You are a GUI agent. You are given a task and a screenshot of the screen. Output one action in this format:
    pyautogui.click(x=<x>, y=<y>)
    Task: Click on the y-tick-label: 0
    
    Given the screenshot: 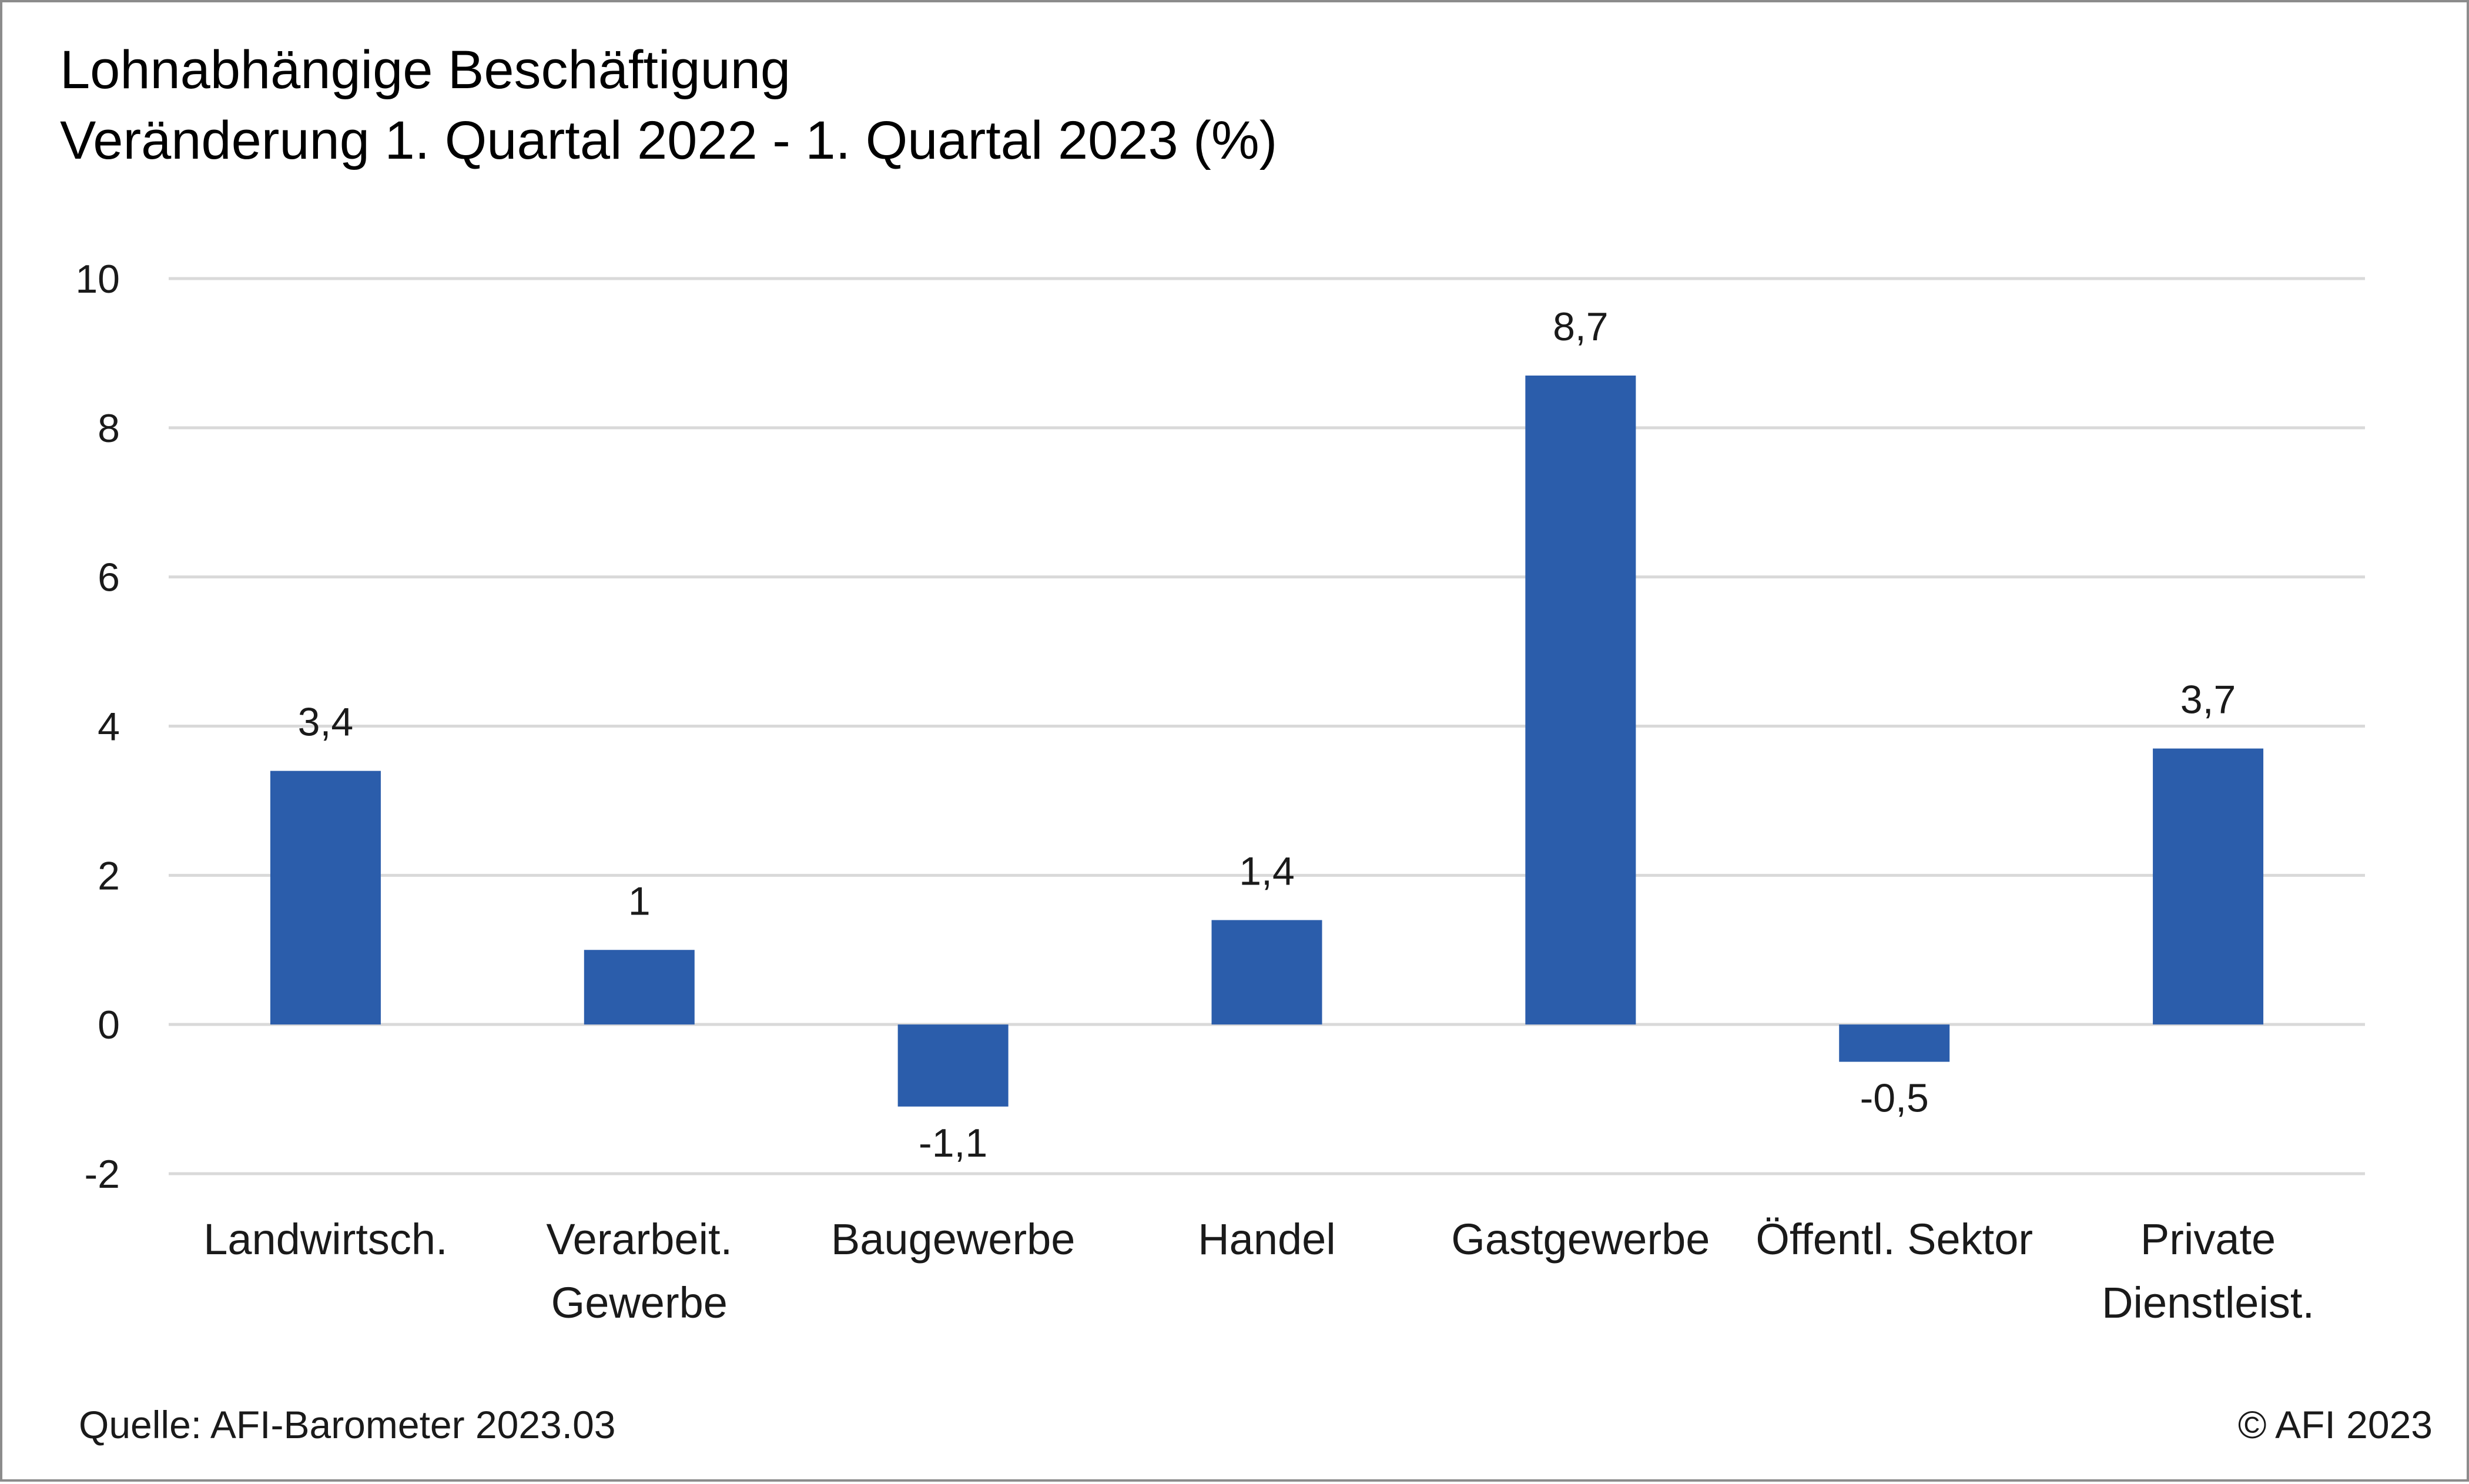 What is the action you would take?
    pyautogui.click(x=109, y=1025)
    